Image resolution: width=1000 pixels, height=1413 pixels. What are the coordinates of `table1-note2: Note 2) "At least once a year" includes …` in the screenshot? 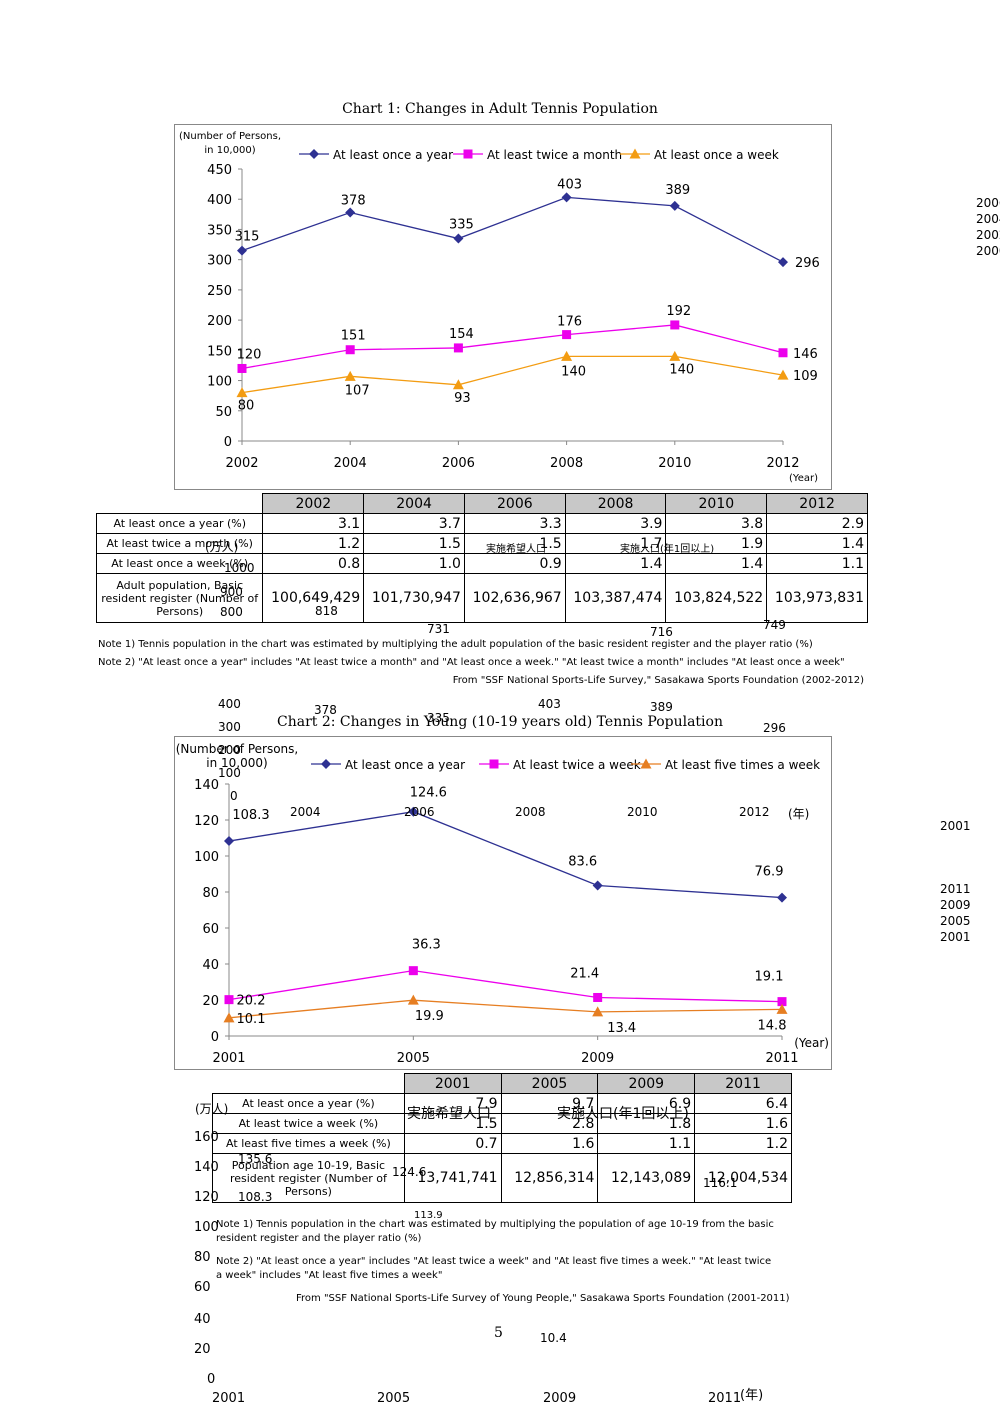 It's located at (471, 662).